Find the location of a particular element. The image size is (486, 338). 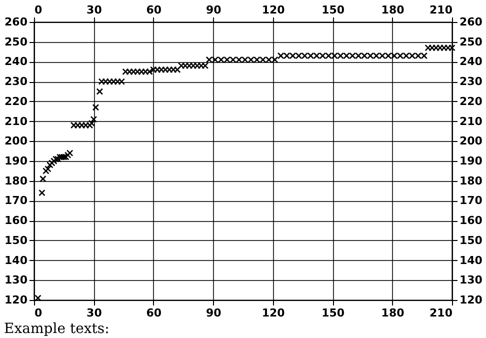

y-tick-label: 190 is located at coordinates (16, 161).